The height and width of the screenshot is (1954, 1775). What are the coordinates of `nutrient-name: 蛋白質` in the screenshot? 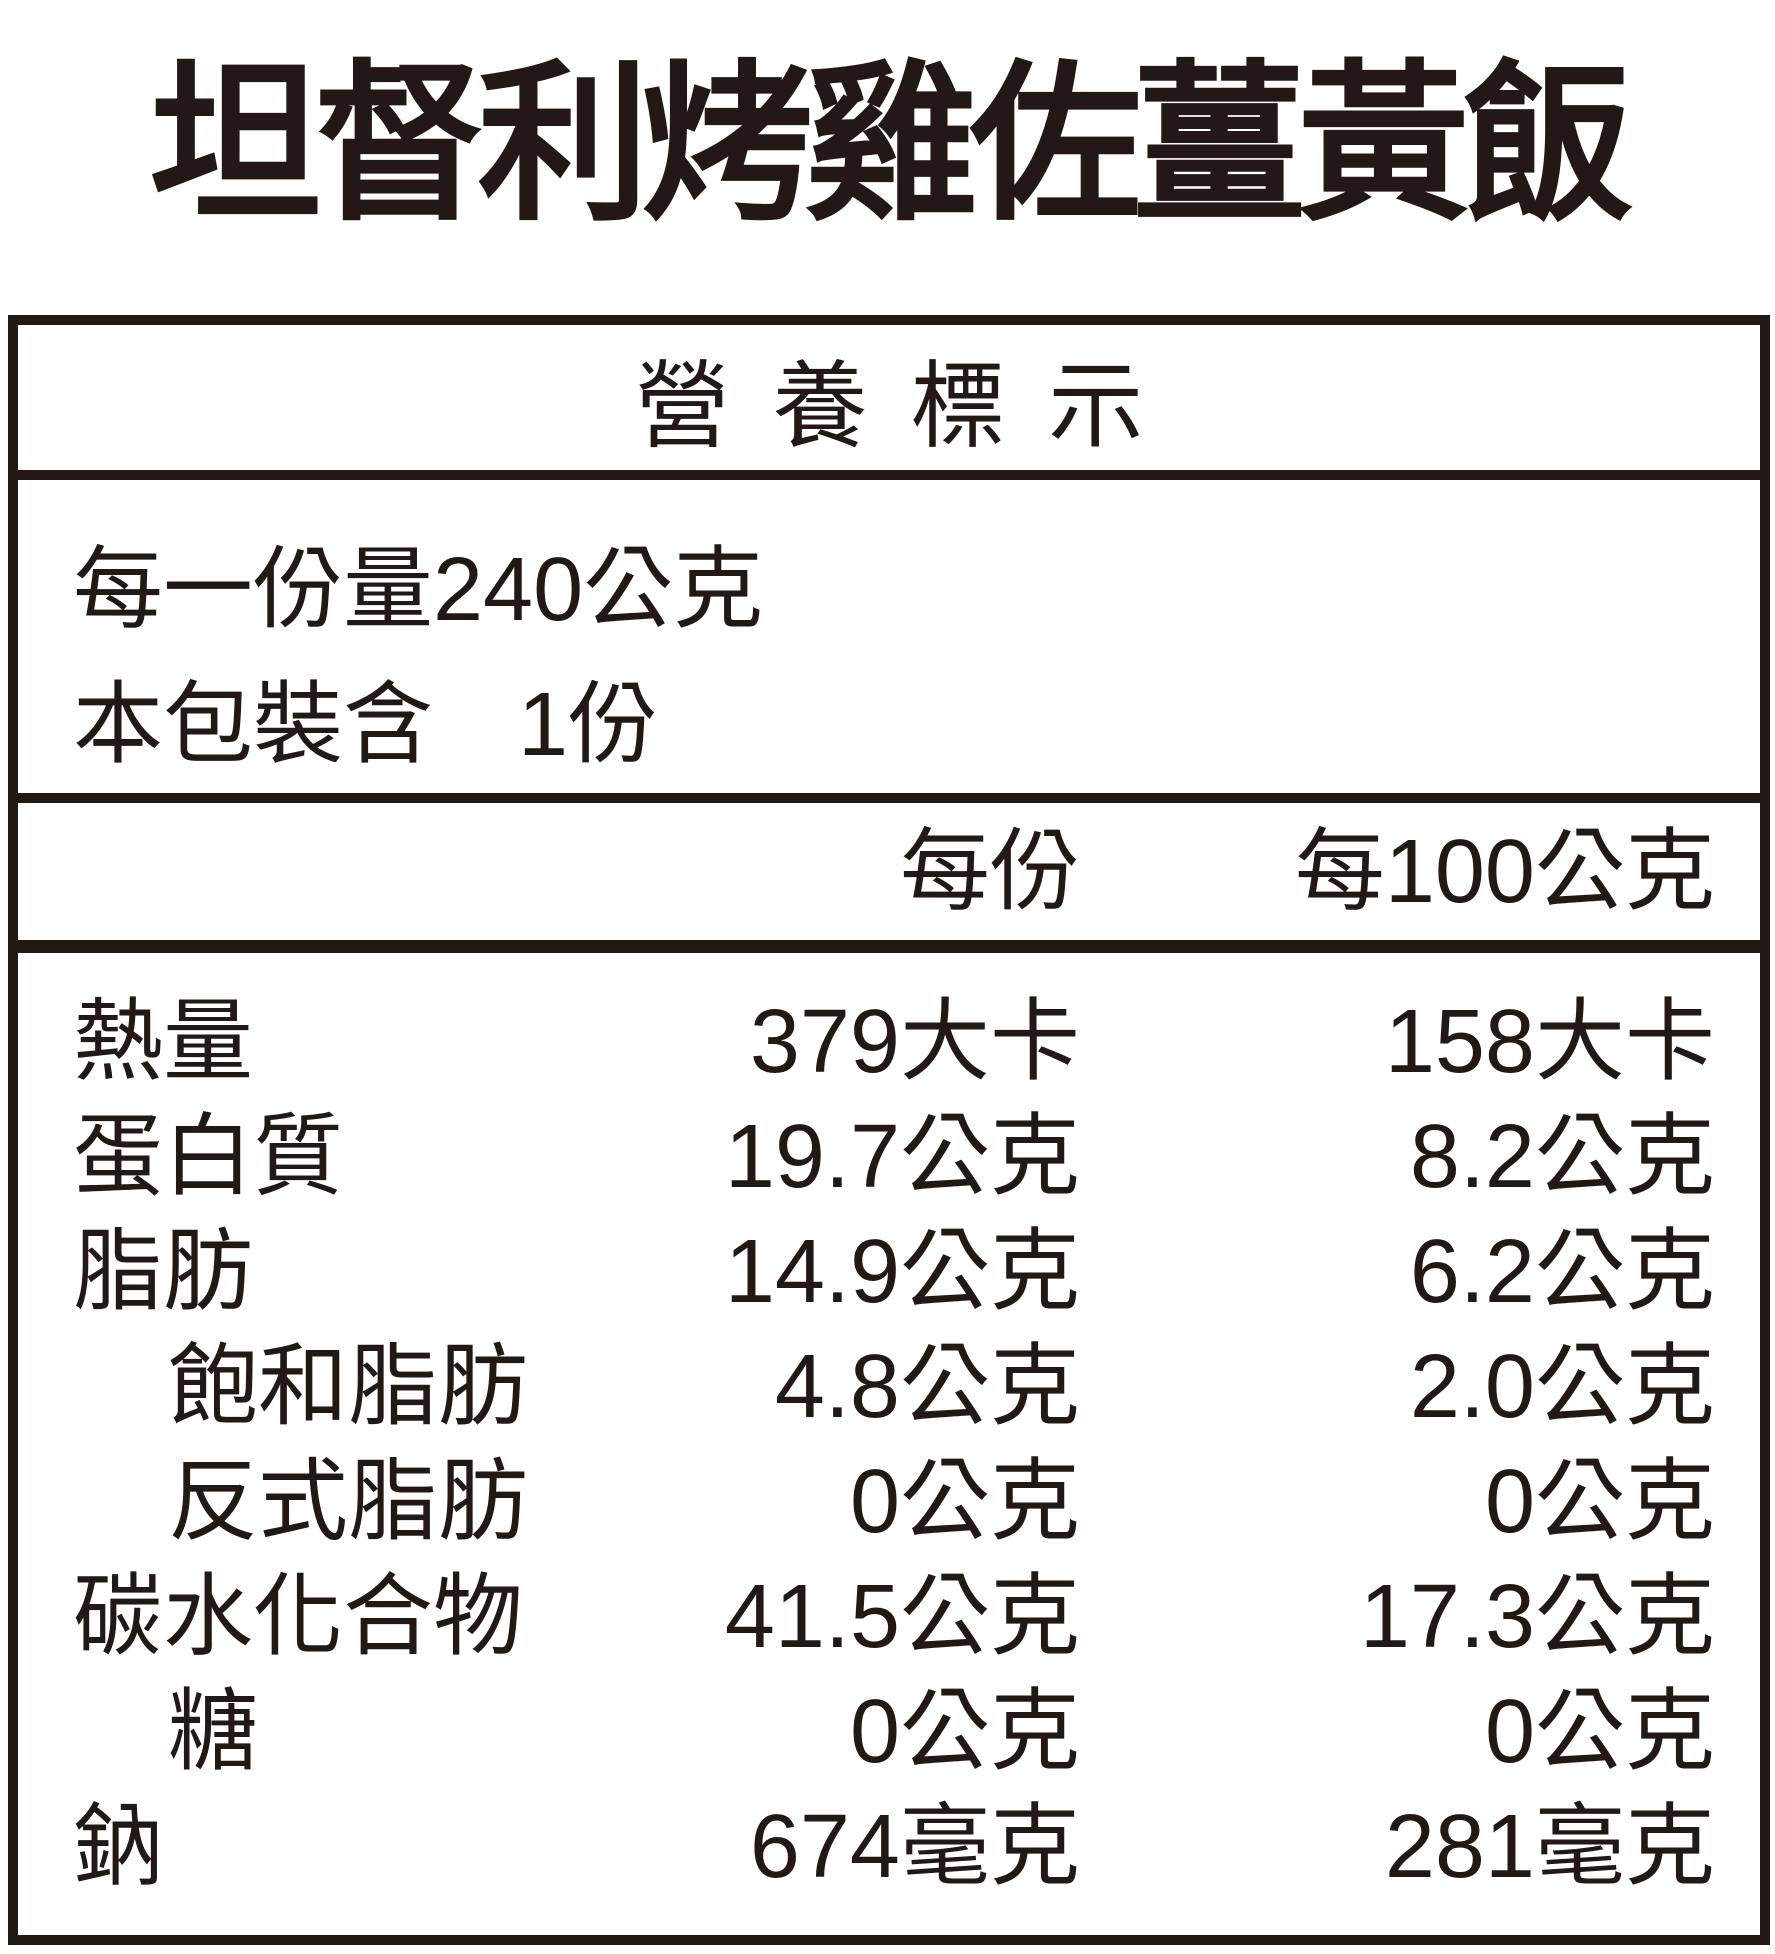 It's located at (208, 1156).